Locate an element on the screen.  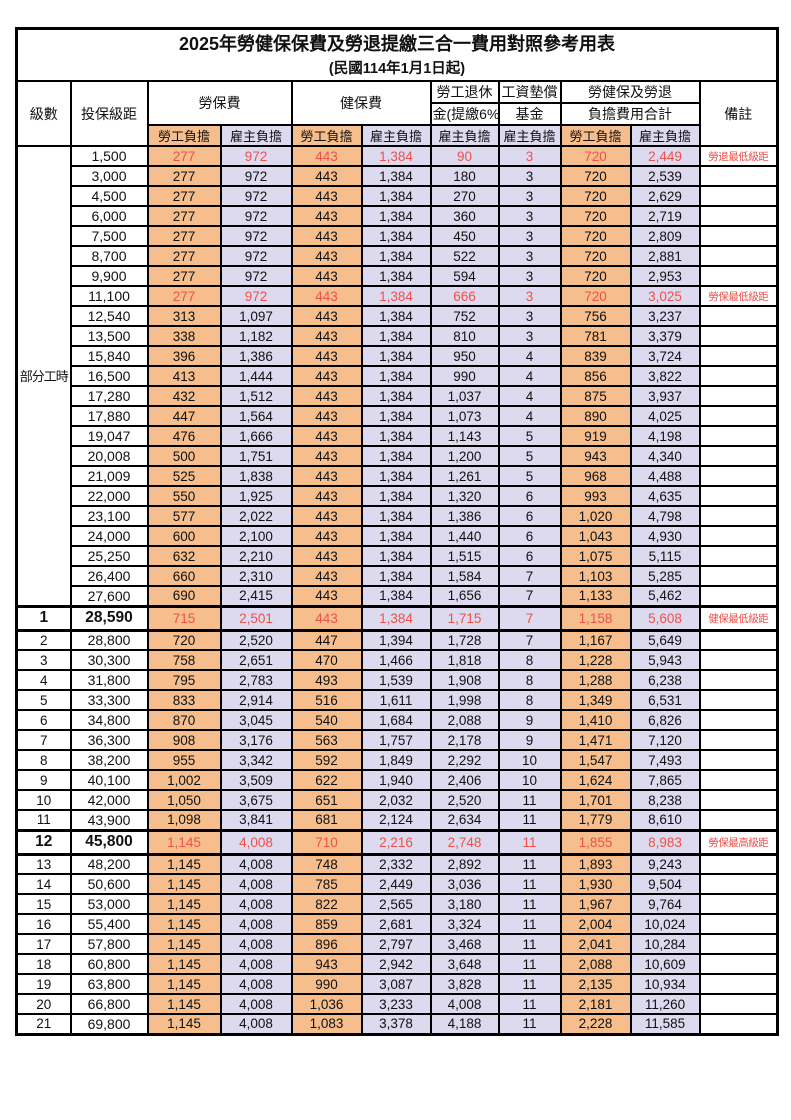
cell-bracket: 69,800 is located at coordinates (109, 1024).